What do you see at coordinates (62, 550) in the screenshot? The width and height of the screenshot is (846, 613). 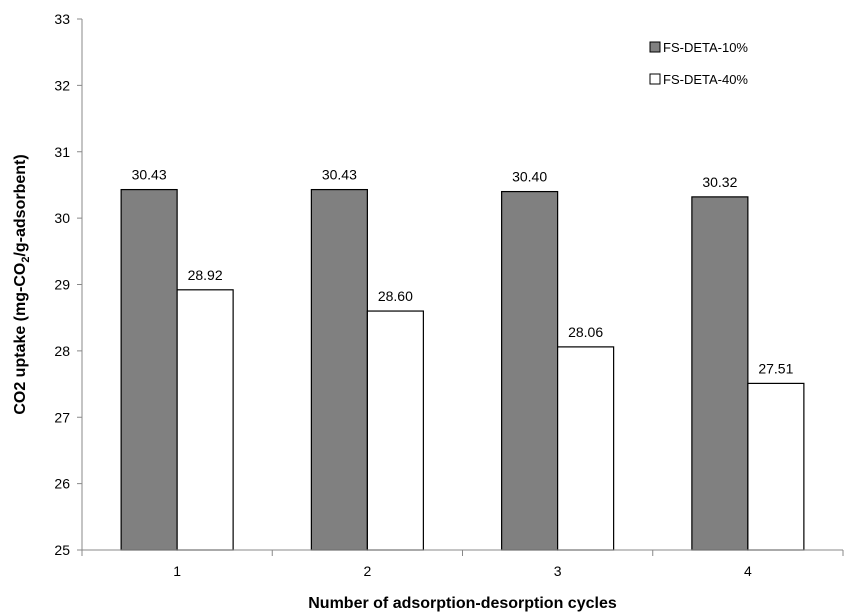 I see `y-tick-label: 25` at bounding box center [62, 550].